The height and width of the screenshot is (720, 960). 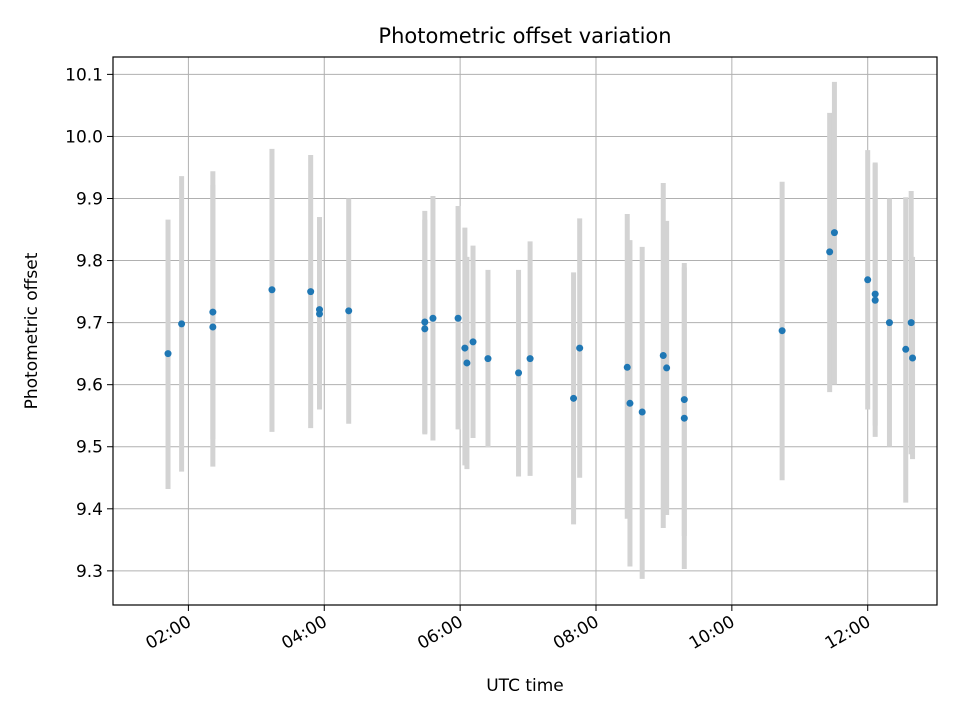 I want to click on x-axis-title: UTC time, so click(x=525, y=686).